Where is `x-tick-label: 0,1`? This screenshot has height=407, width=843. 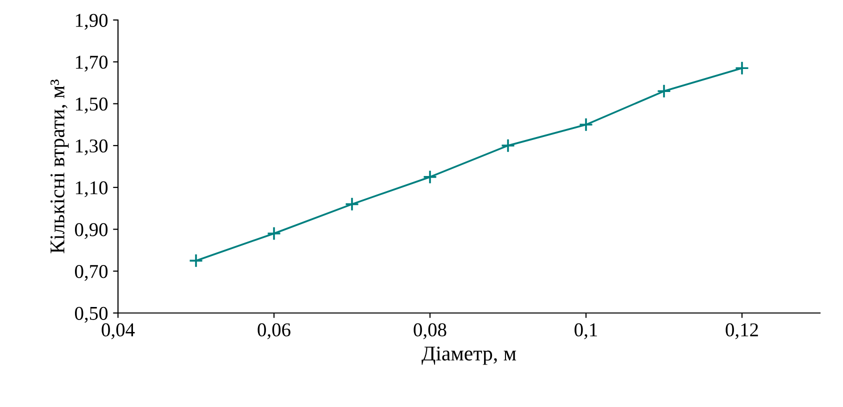
x-tick-label: 0,1 is located at coordinates (585, 331).